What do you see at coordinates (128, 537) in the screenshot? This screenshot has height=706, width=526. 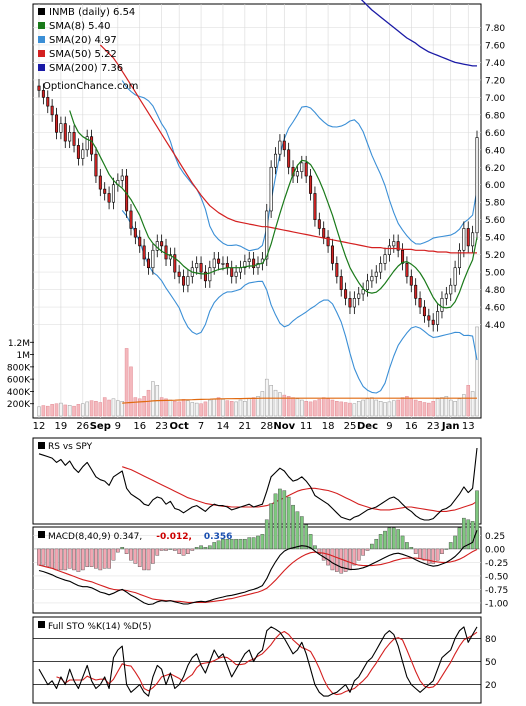 I see `macd-legend-value1: 0.347,` at bounding box center [128, 537].